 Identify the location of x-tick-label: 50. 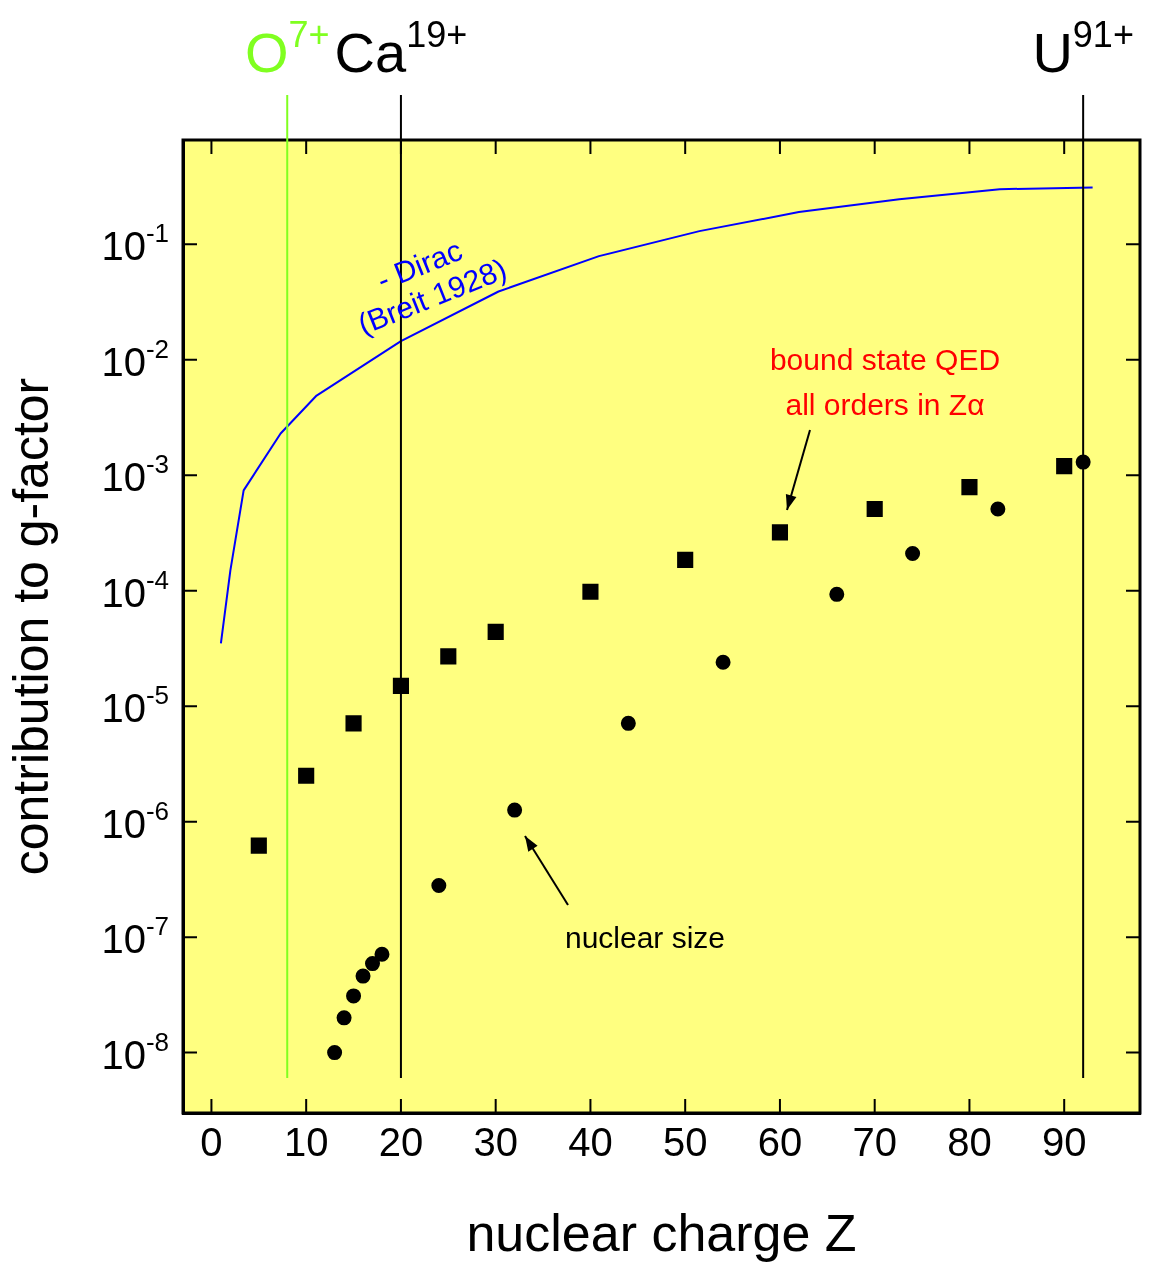
(685, 1142).